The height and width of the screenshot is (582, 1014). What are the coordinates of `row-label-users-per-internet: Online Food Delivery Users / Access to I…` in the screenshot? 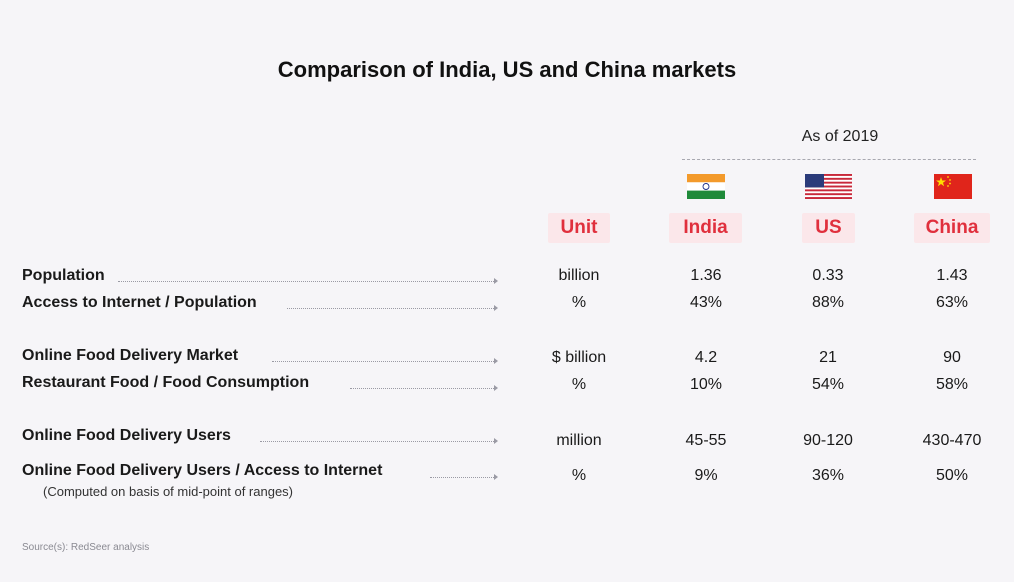 It's located at (202, 470).